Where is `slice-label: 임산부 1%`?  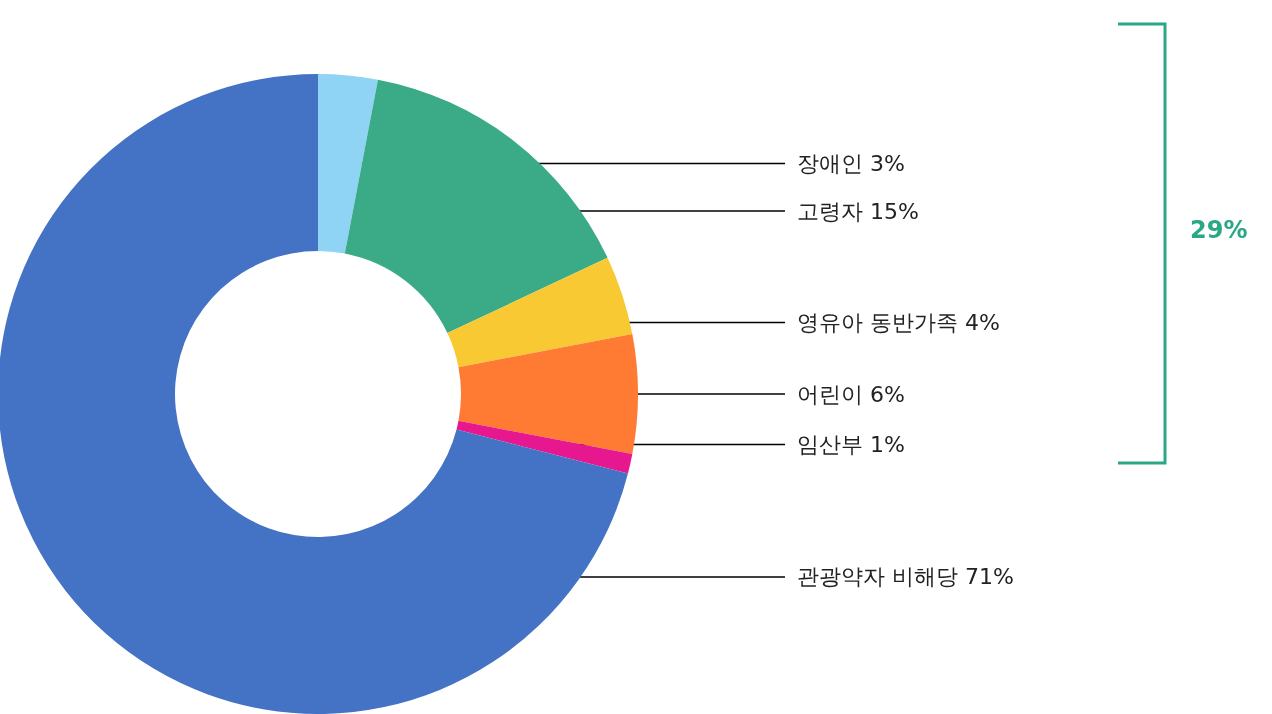
slice-label: 임산부 1% is located at coordinates (851, 444).